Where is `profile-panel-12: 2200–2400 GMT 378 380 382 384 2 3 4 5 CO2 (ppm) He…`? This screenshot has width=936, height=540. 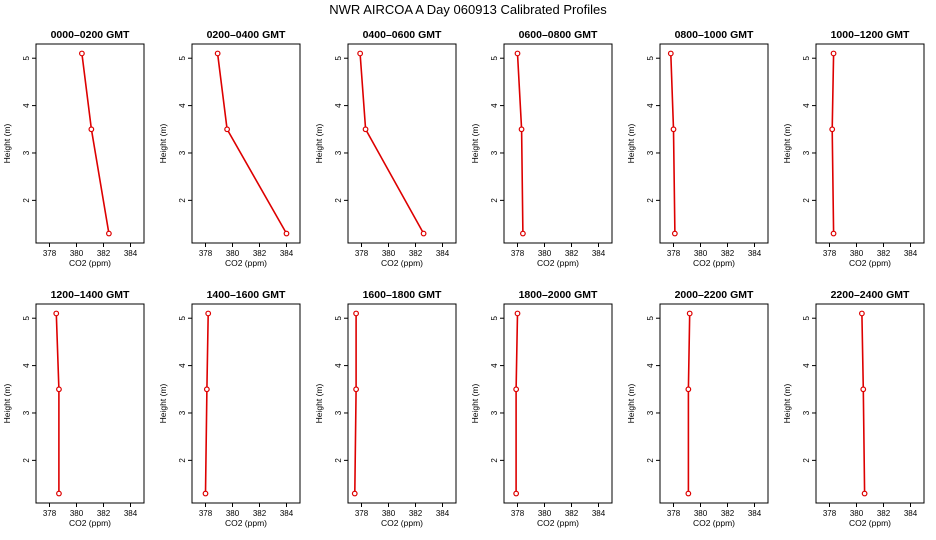 profile-panel-12: 2200–2400 GMT 378 380 382 384 2 3 4 5 CO2 (ppm) He… is located at coordinates (853, 408).